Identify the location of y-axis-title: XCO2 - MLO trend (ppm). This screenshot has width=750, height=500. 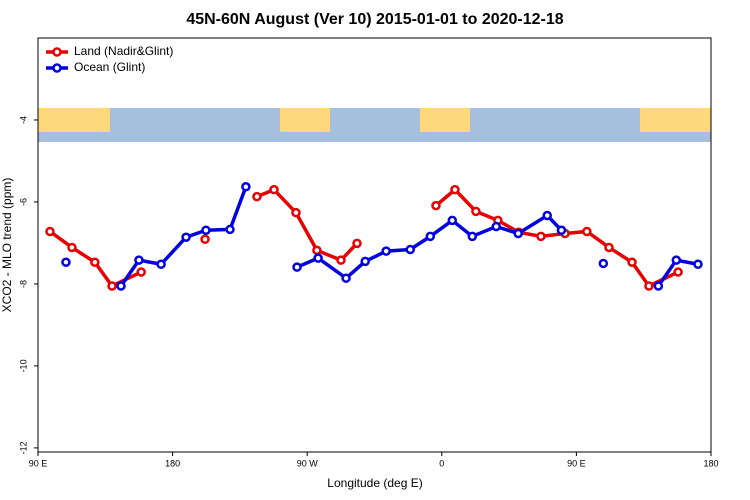
(7, 245).